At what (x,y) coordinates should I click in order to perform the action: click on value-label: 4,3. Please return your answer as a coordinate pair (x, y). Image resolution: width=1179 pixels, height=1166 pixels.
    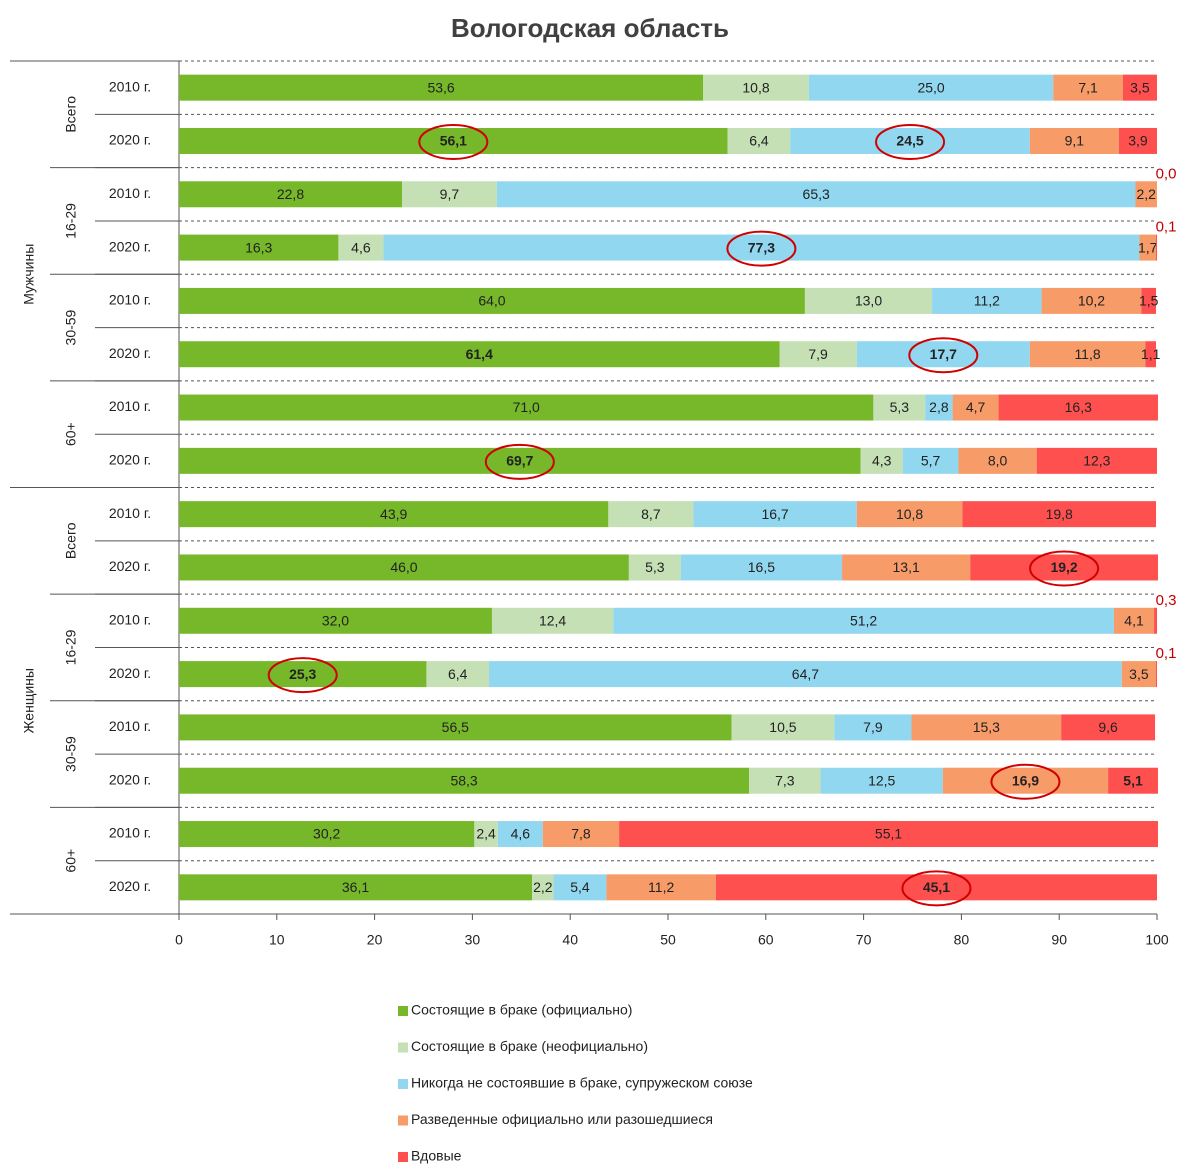
    Looking at the image, I should click on (882, 461).